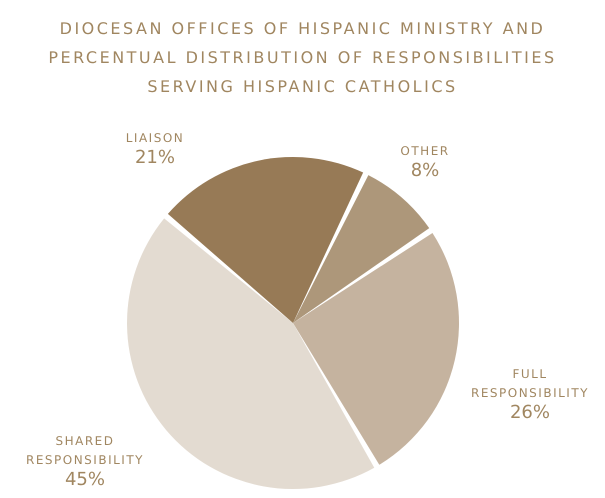 Image resolution: width=605 pixels, height=498 pixels. Describe the element at coordinates (530, 412) in the screenshot. I see `data-label: 26%` at that location.